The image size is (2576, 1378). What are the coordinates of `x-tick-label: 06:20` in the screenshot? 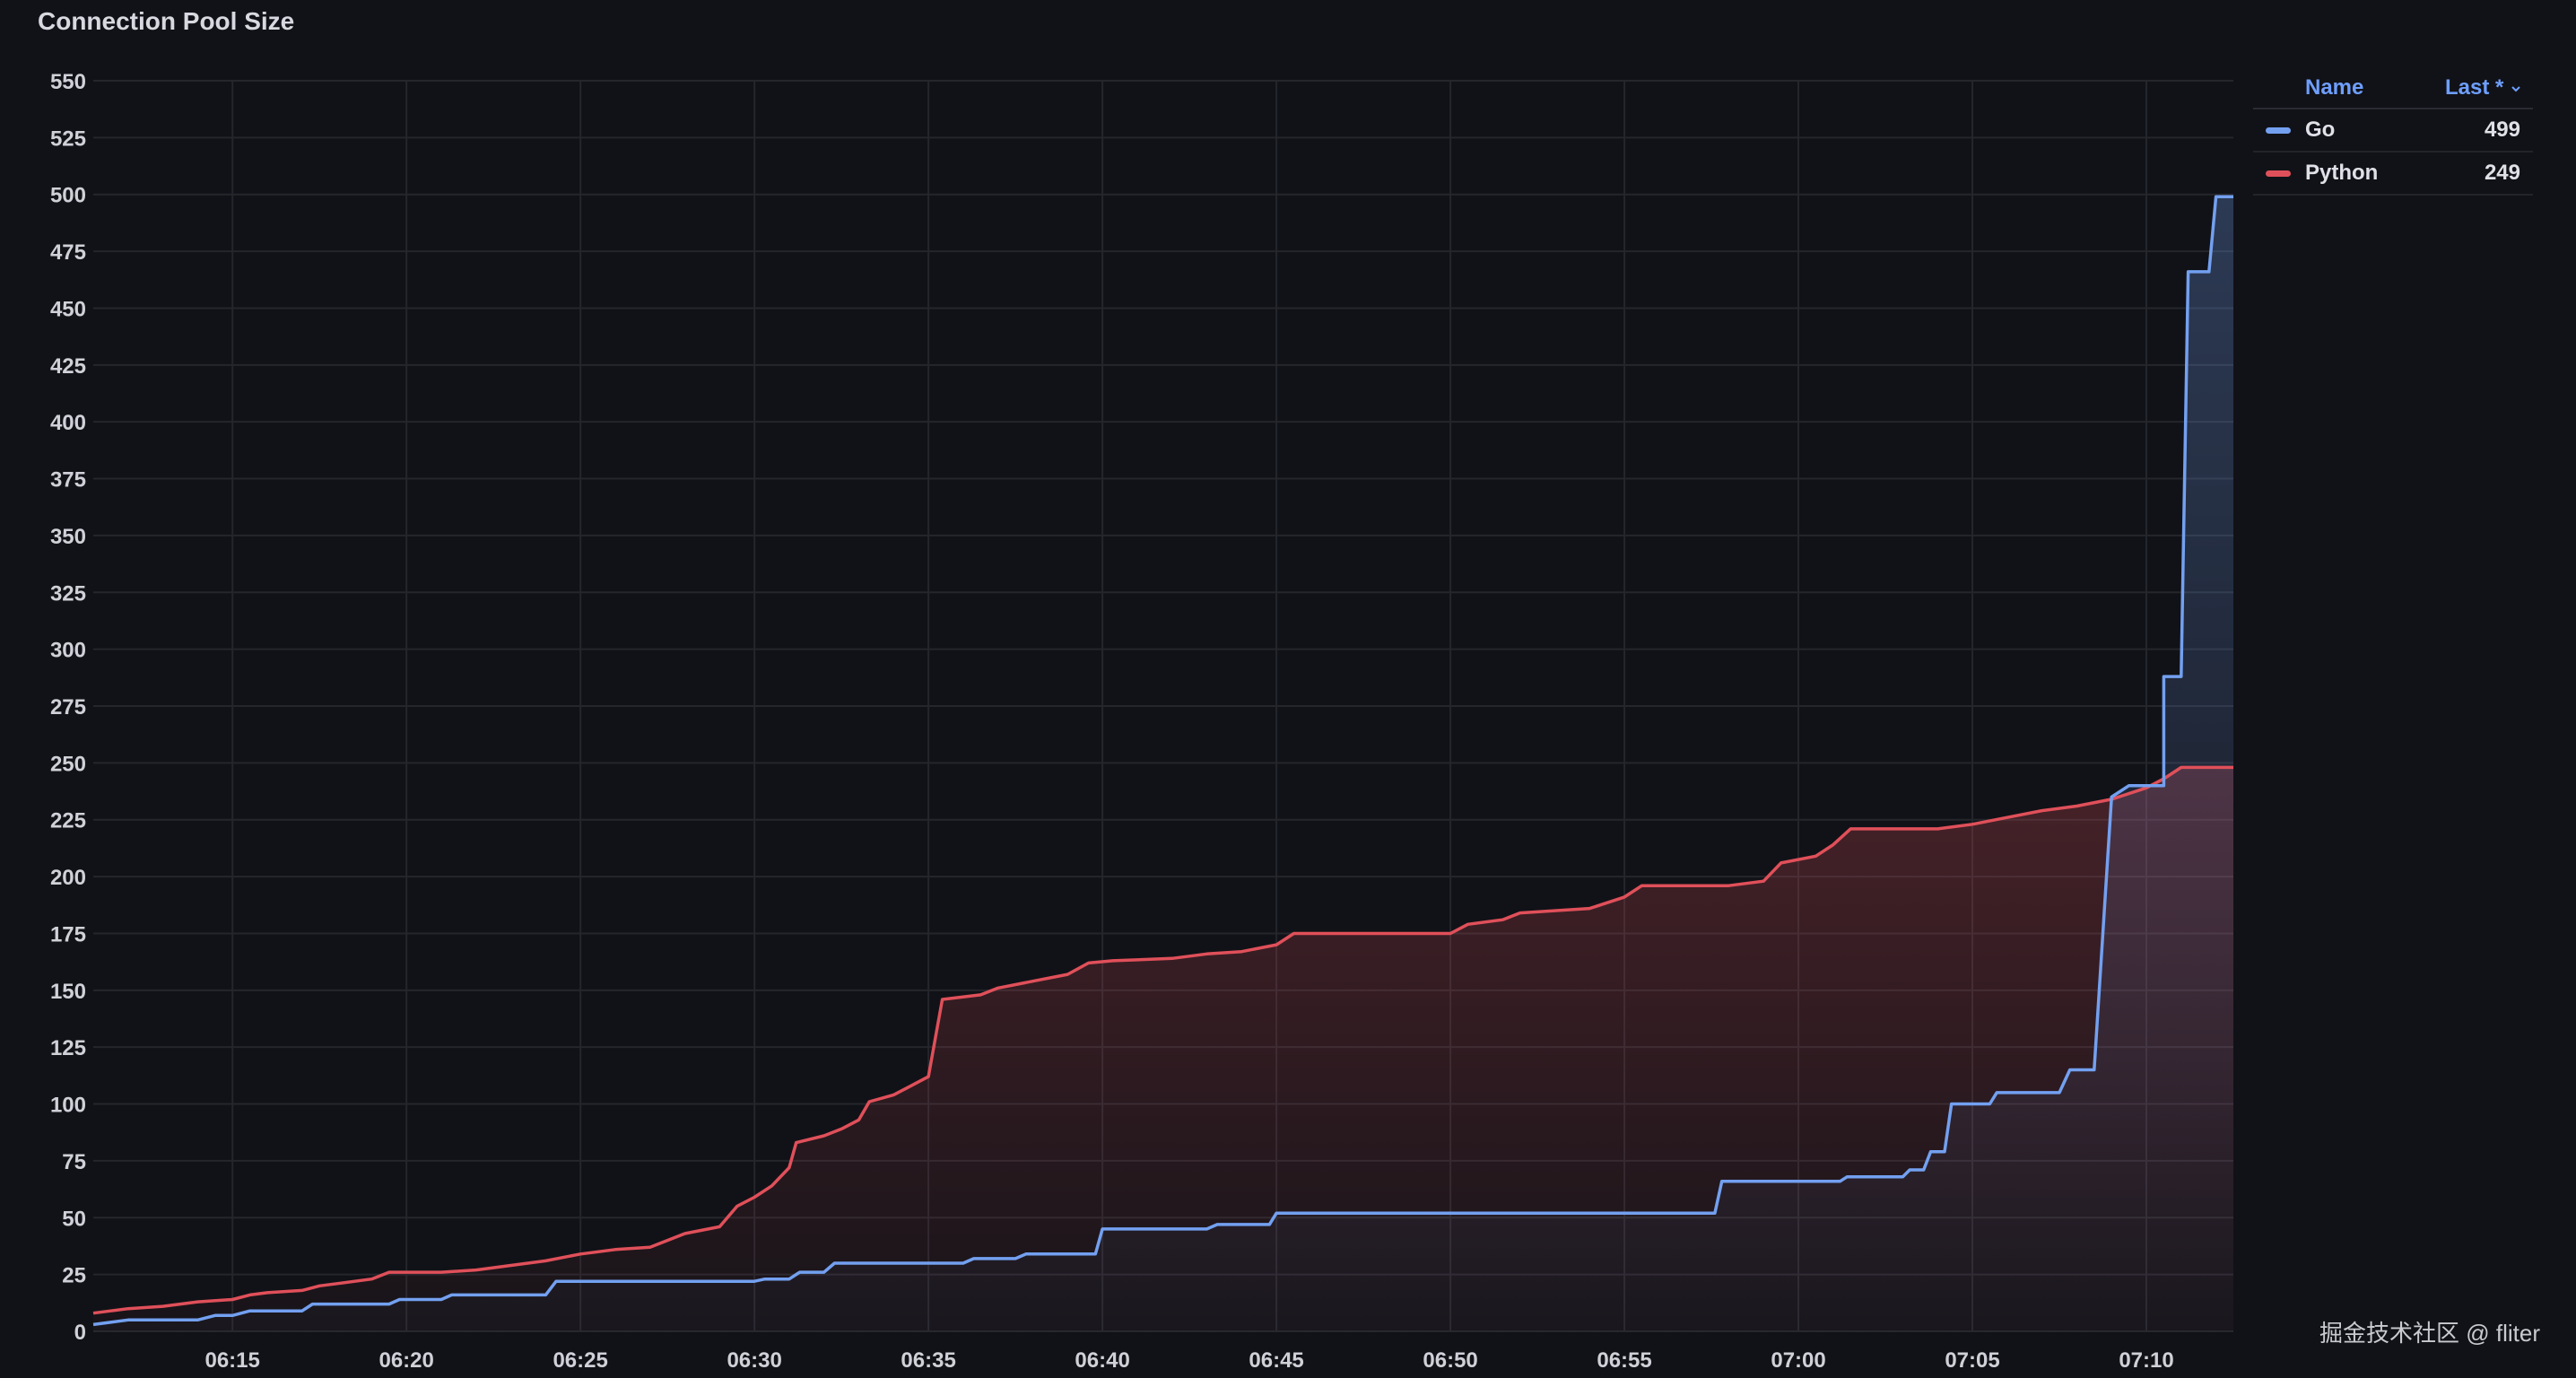 It's located at (406, 1360).